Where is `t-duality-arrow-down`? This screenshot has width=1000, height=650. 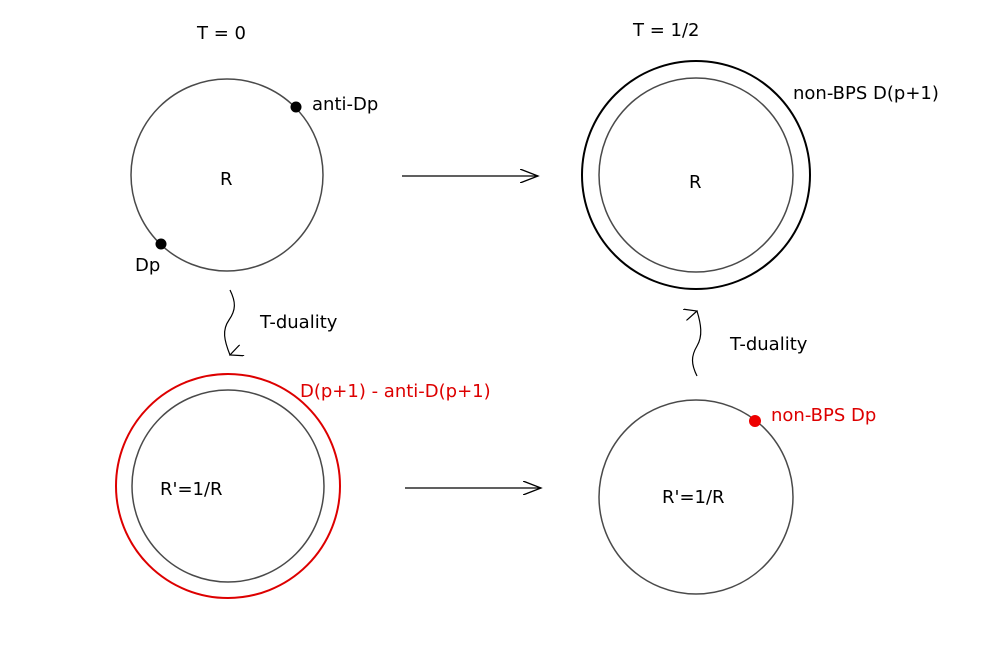 t-duality-arrow-down is located at coordinates (229, 322).